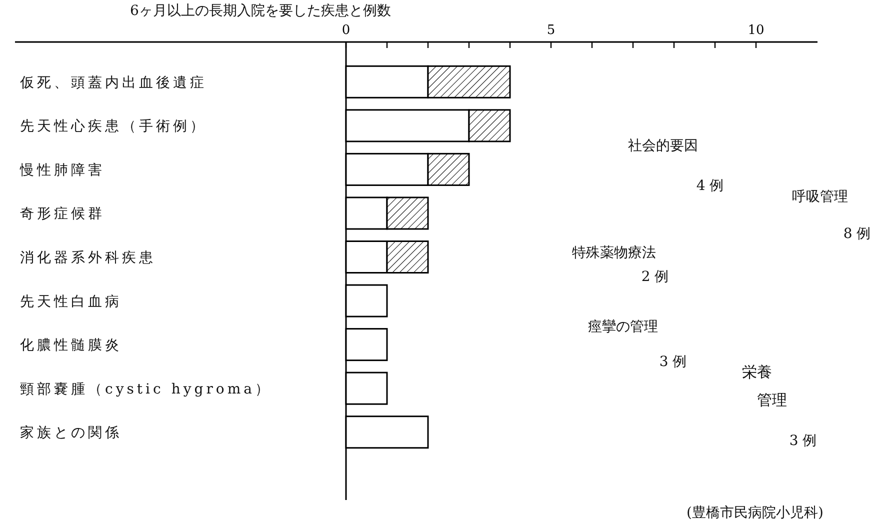 Image resolution: width=886 pixels, height=523 pixels. I want to click on y-tick-label: 仮死、頭蓋内出血後遺症, so click(113, 82).